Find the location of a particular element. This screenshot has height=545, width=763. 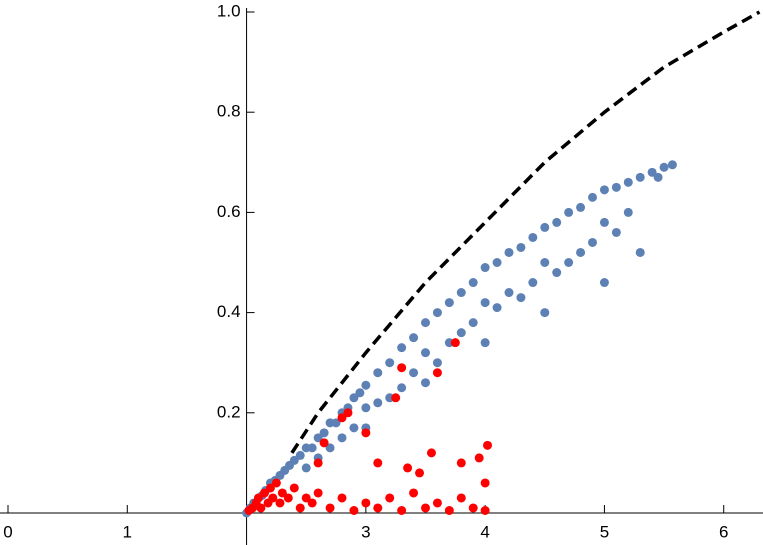

y-tick-label: 0.6 is located at coordinates (229, 211).